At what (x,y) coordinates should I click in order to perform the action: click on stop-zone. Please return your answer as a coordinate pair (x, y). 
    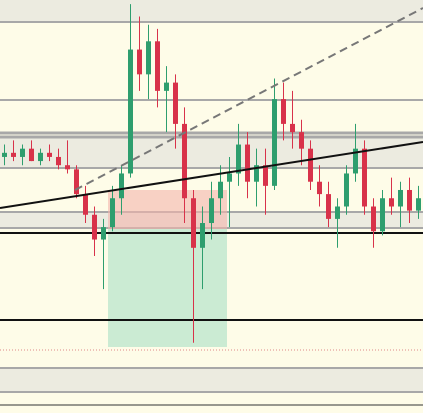
    Looking at the image, I should click on (167, 209).